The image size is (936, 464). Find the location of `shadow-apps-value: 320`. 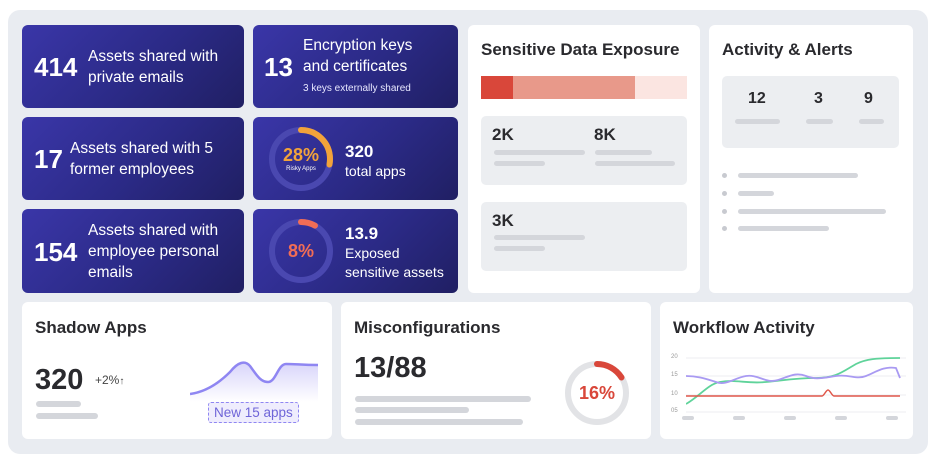

shadow-apps-value: 320 is located at coordinates (59, 380).